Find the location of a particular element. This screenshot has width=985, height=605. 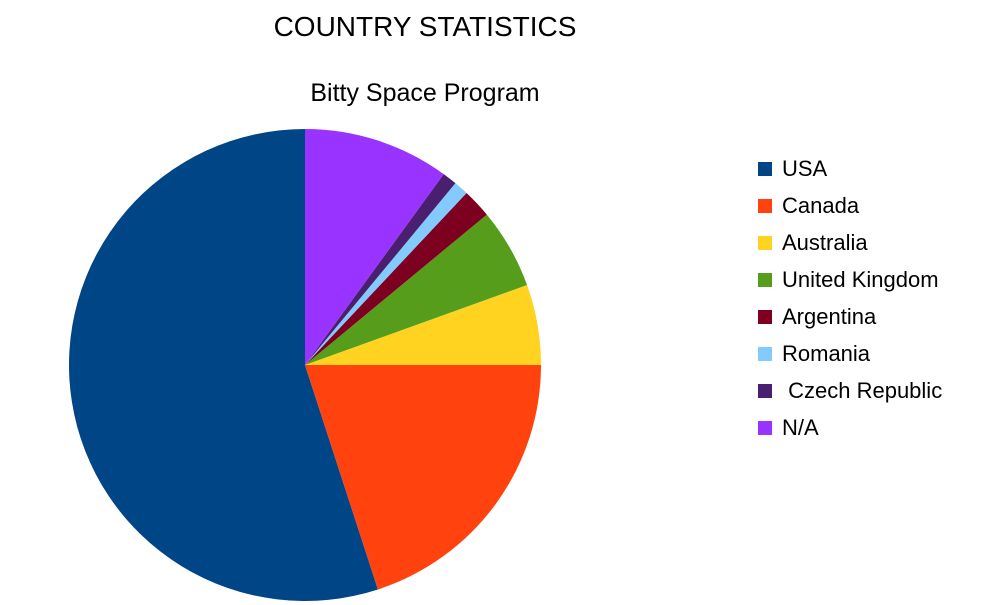

pie-slice-romania is located at coordinates (386, 274).